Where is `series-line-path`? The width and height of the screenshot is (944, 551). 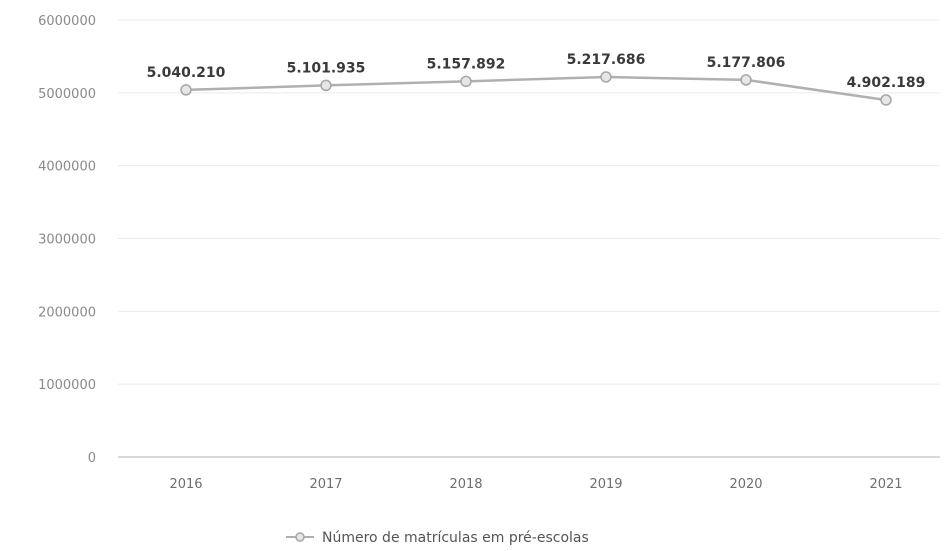
series-line-path is located at coordinates (536, 88).